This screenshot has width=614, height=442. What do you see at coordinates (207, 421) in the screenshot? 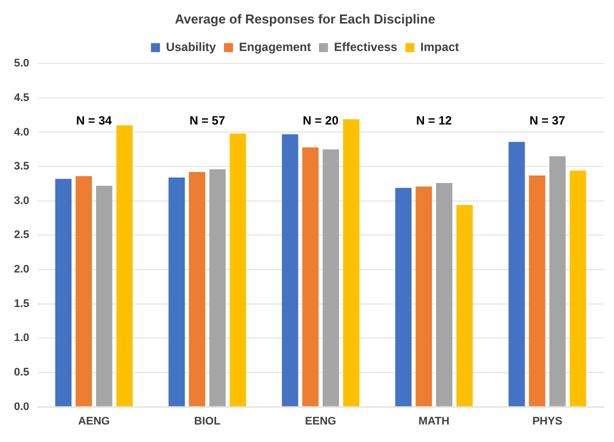
I see `x-tick-label: BIOL` at bounding box center [207, 421].